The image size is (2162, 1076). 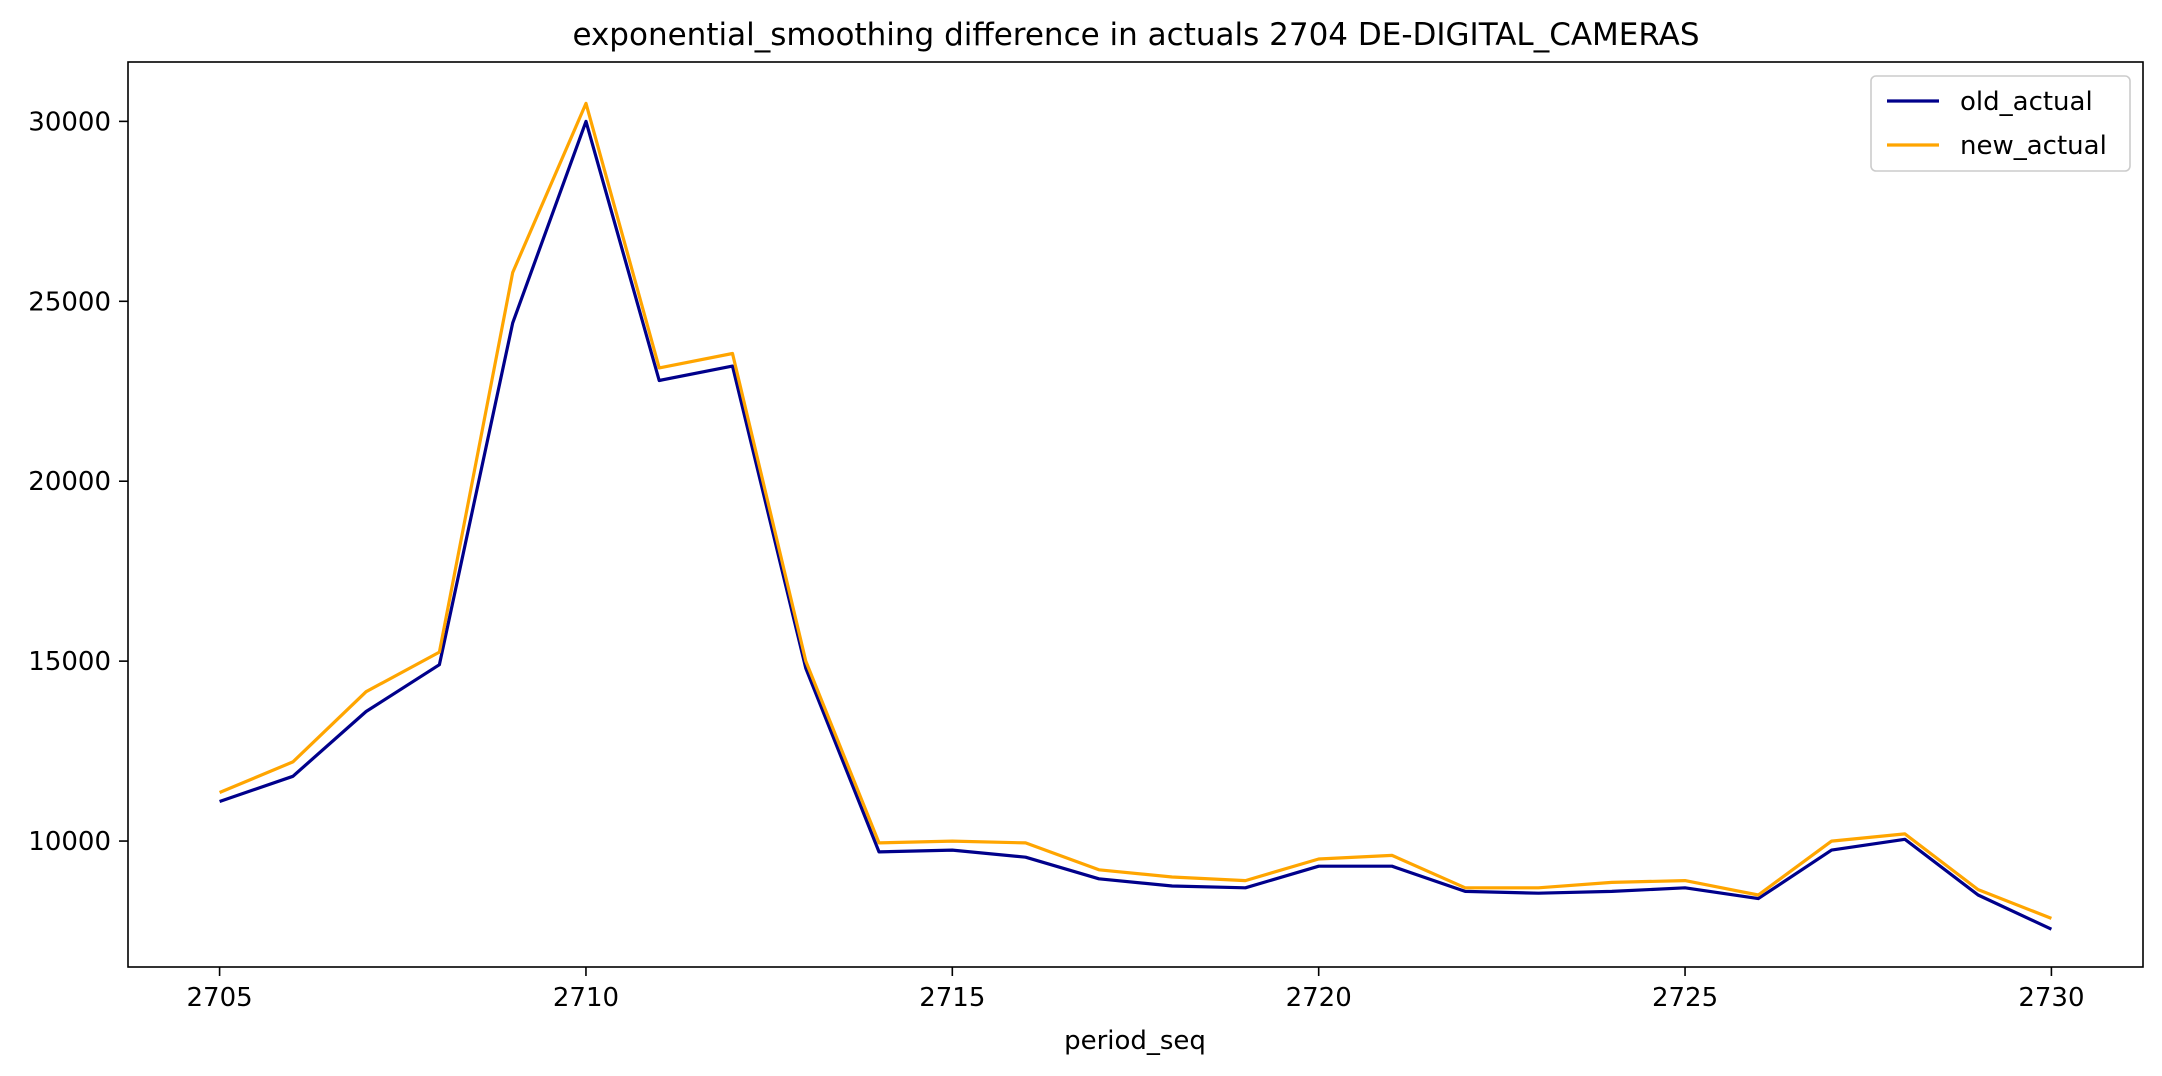 What do you see at coordinates (69, 842) in the screenshot?
I see `y-tick-label: 10000` at bounding box center [69, 842].